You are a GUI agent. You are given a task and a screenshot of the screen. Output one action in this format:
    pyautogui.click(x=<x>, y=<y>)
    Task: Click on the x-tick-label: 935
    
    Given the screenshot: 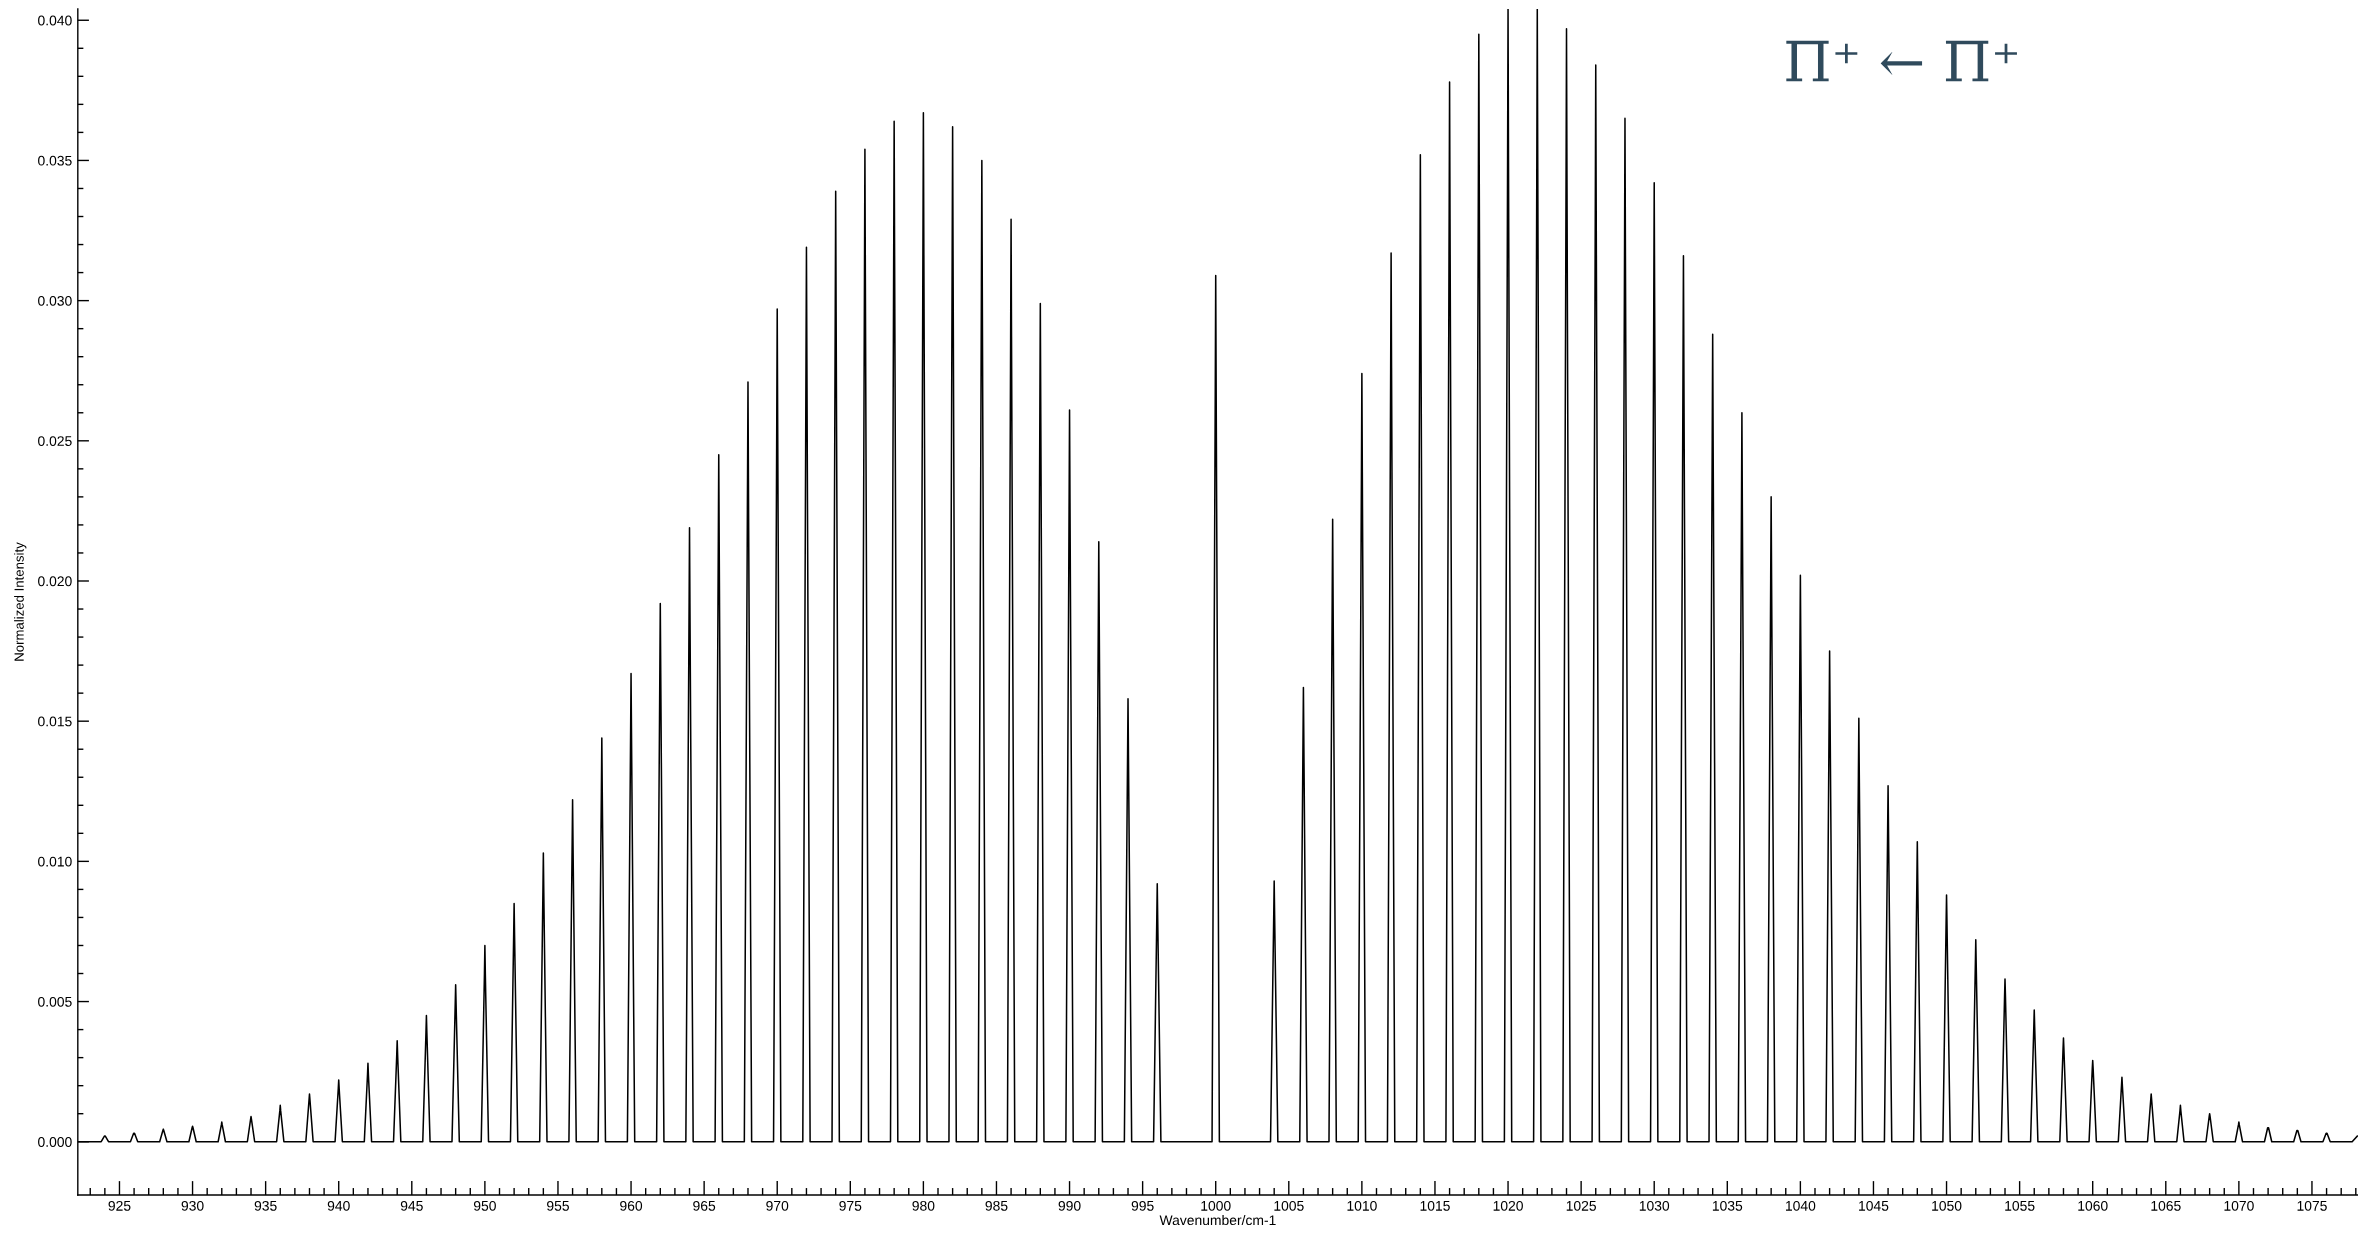 What is the action you would take?
    pyautogui.click(x=265, y=1205)
    